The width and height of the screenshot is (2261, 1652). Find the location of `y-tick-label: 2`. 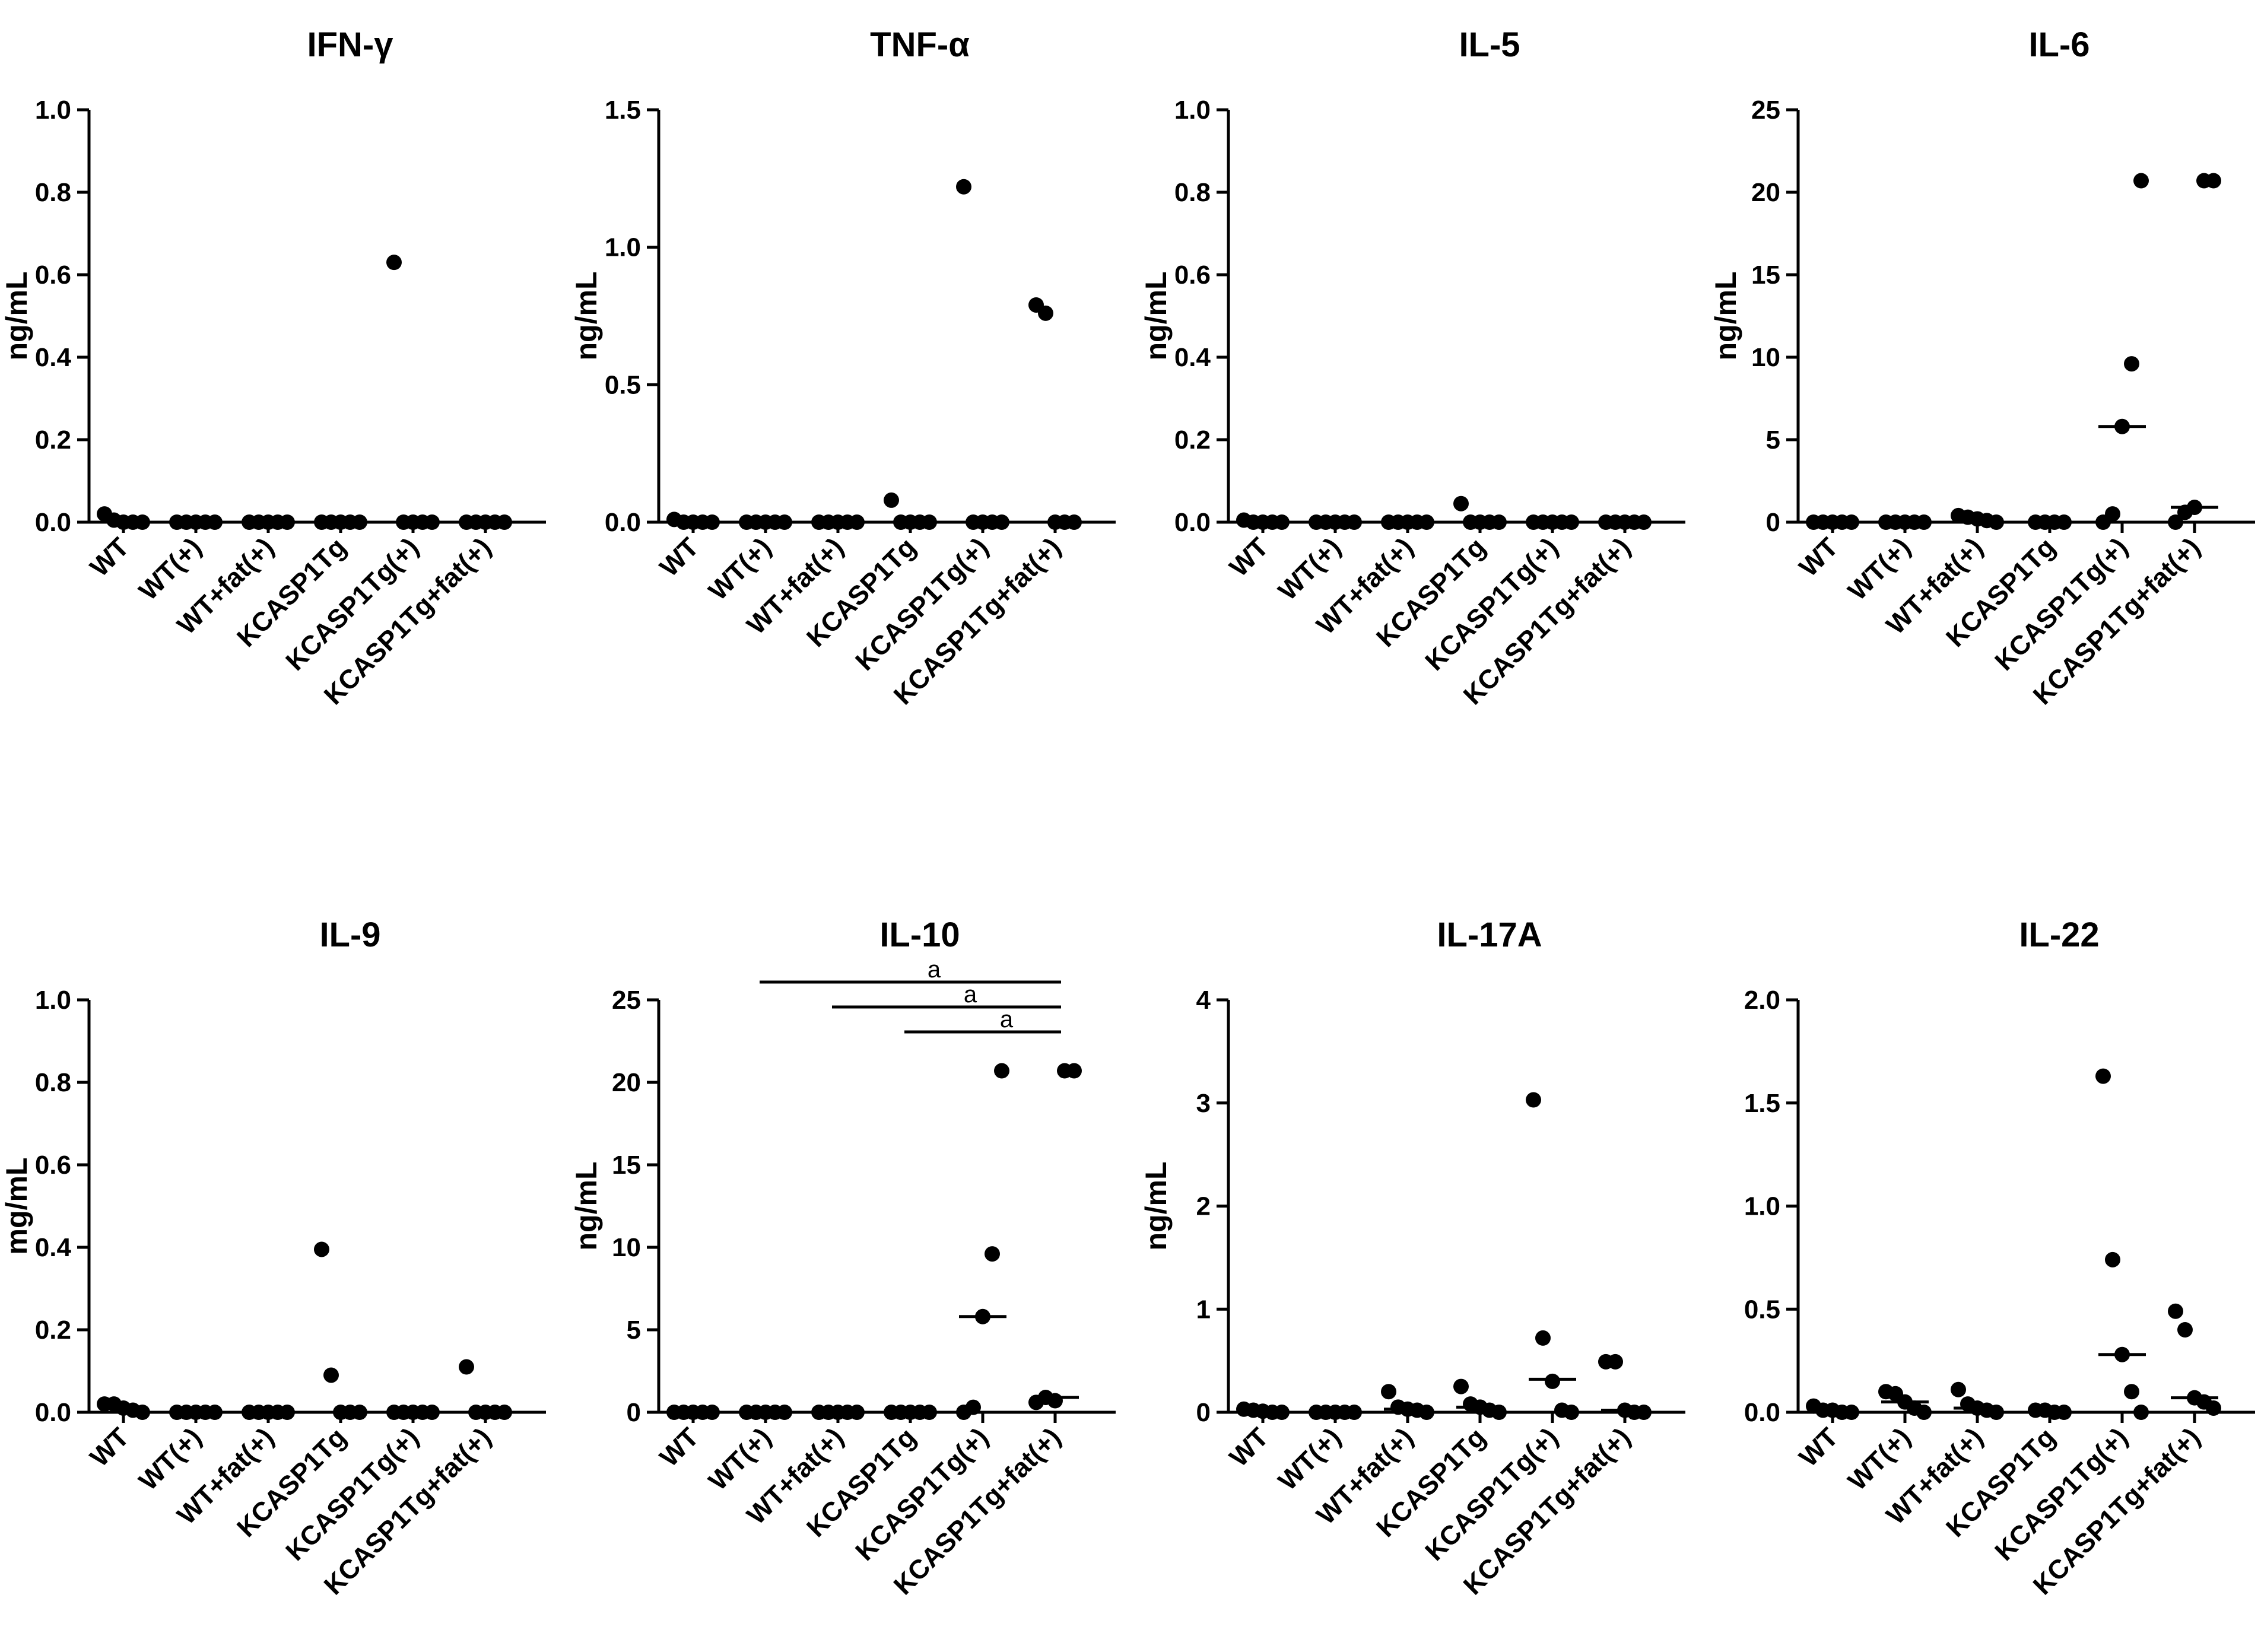

y-tick-label: 2 is located at coordinates (1204, 1206).